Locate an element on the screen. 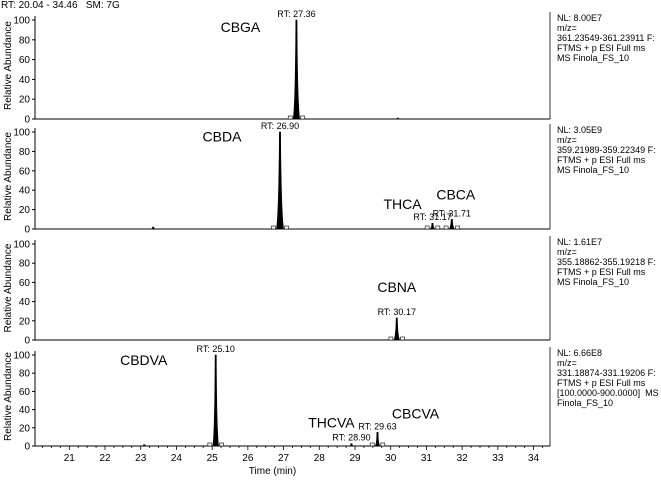 This screenshot has width=661, height=480. peak: RT: 28.90 THCVA is located at coordinates (339, 431).